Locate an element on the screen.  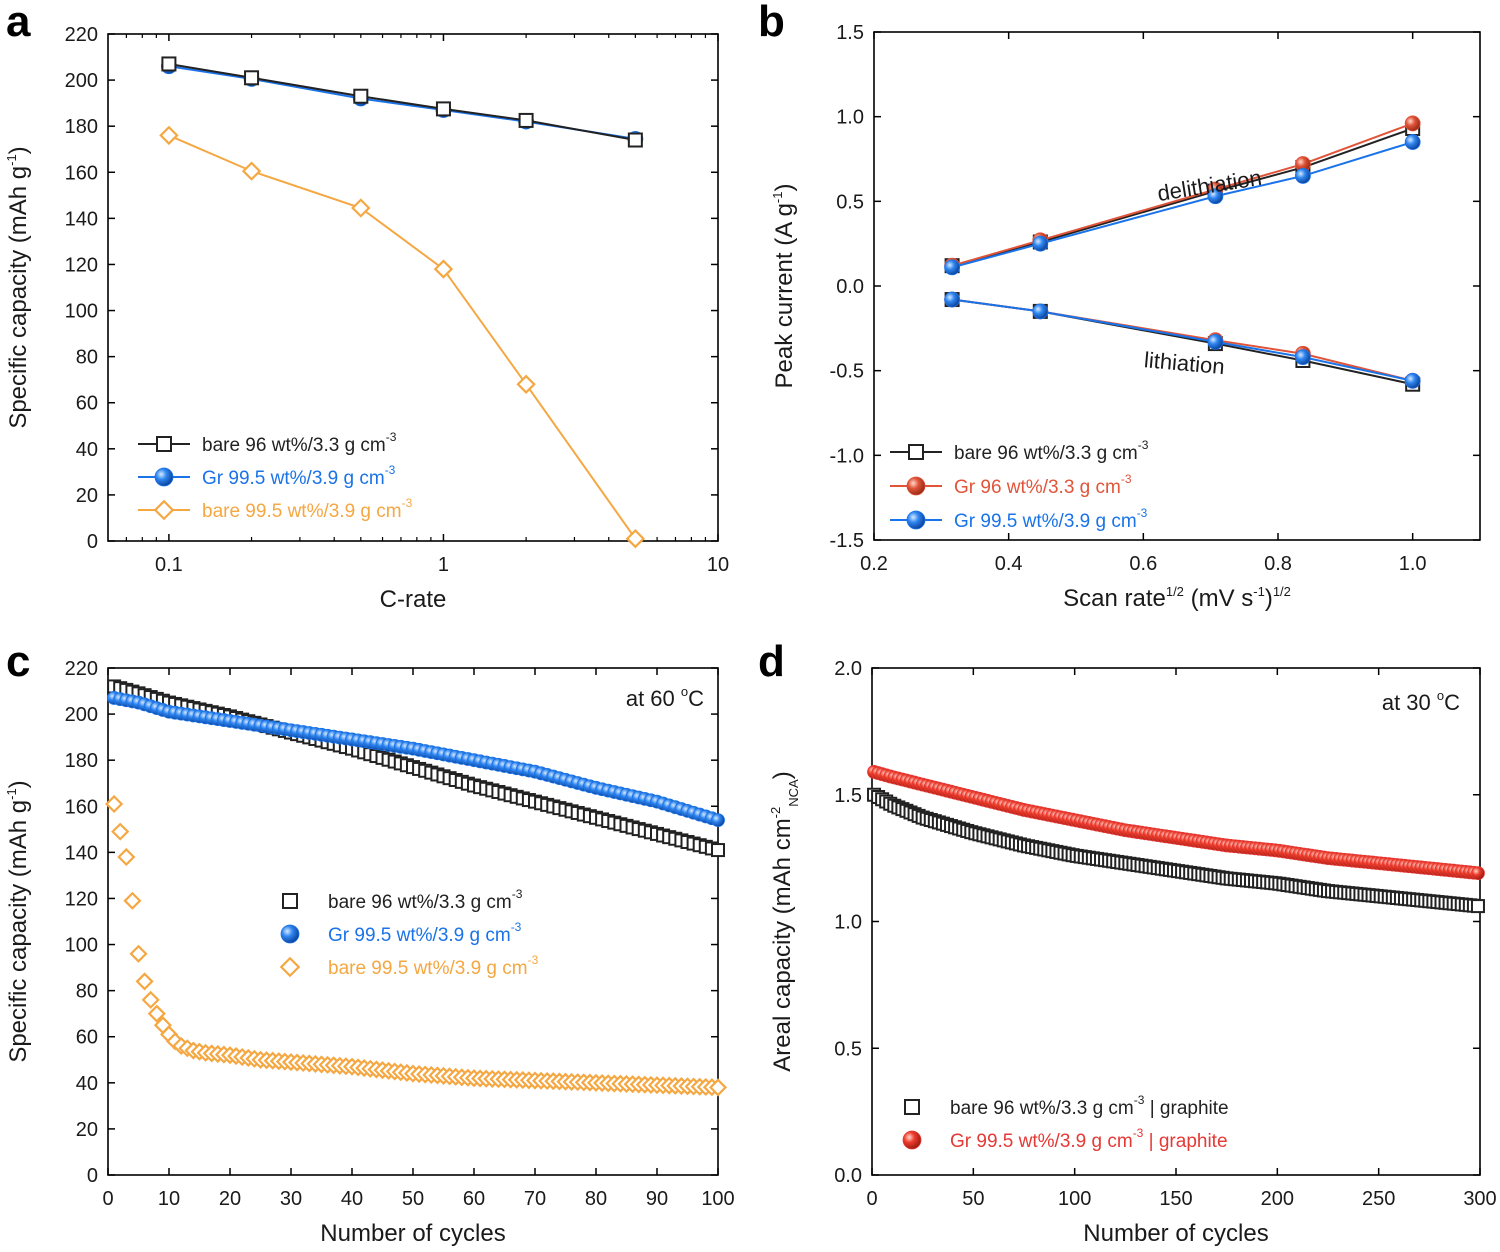
x-tick-label: 150 is located at coordinates (1175, 1199).